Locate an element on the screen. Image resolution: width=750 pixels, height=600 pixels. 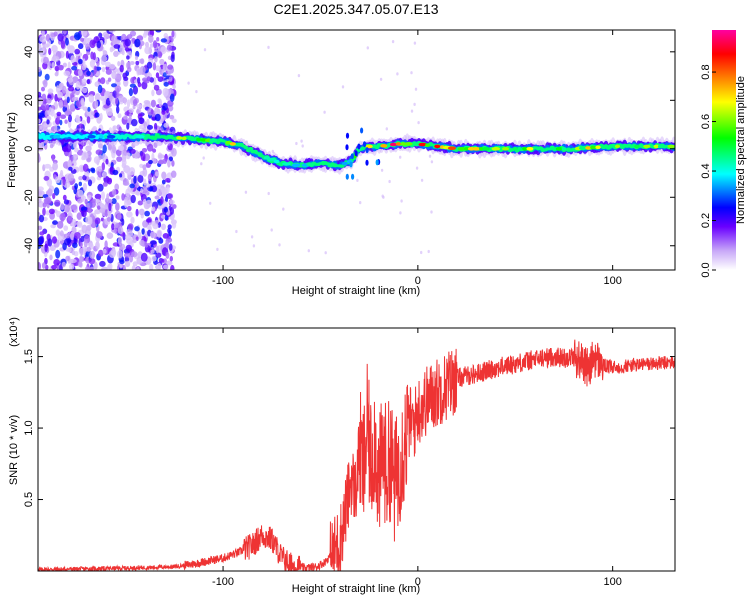
snr-y-label: SNR (10 * v/v) is located at coordinates (14, 450).